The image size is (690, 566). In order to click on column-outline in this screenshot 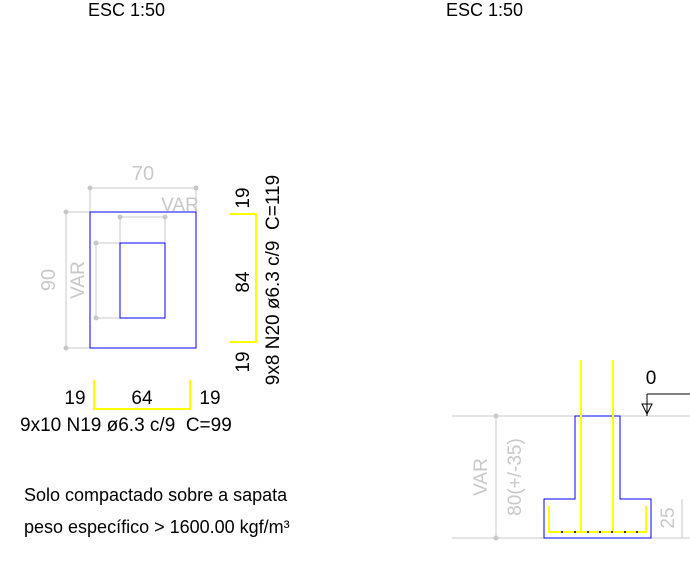, I will do `click(142, 280)`.